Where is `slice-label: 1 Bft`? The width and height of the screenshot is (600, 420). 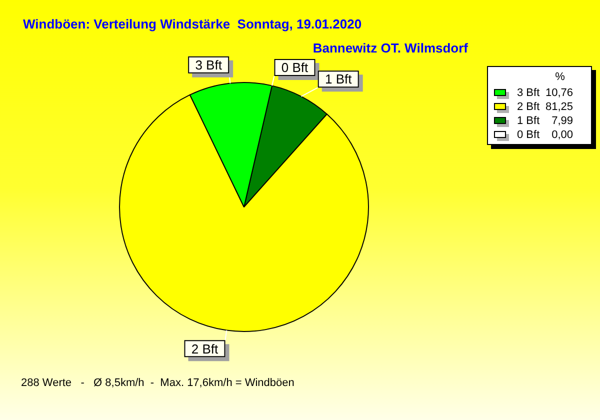 slice-label: 1 Bft is located at coordinates (338, 79).